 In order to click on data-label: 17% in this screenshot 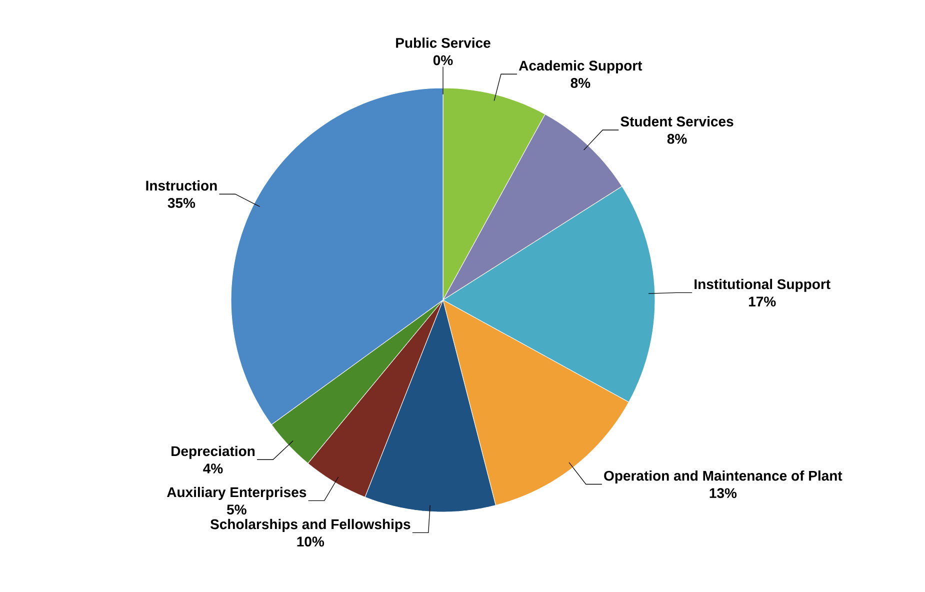, I will do `click(762, 301)`.